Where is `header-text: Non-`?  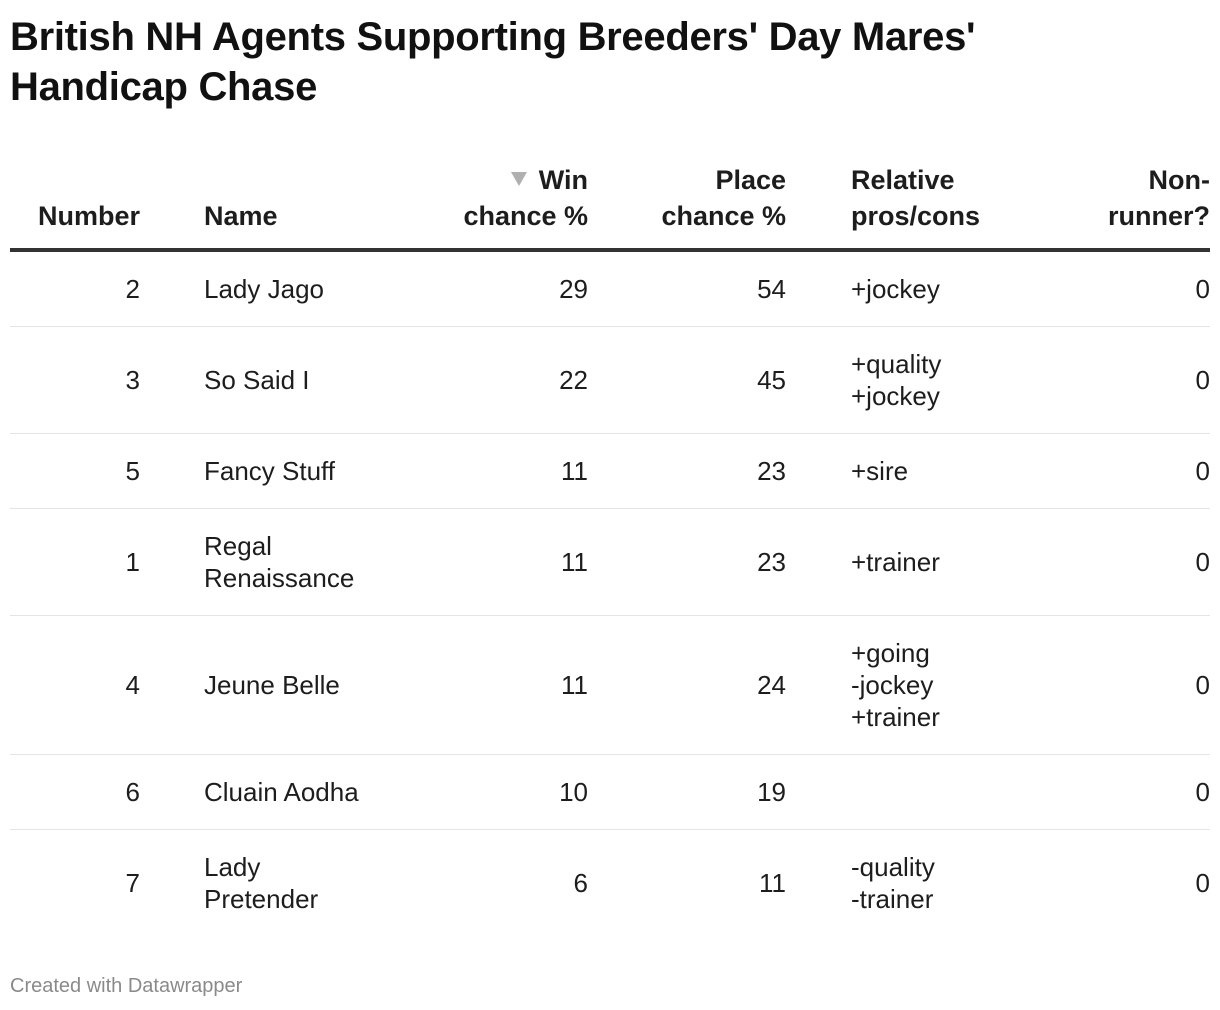
header-text: Non- is located at coordinates (1179, 180).